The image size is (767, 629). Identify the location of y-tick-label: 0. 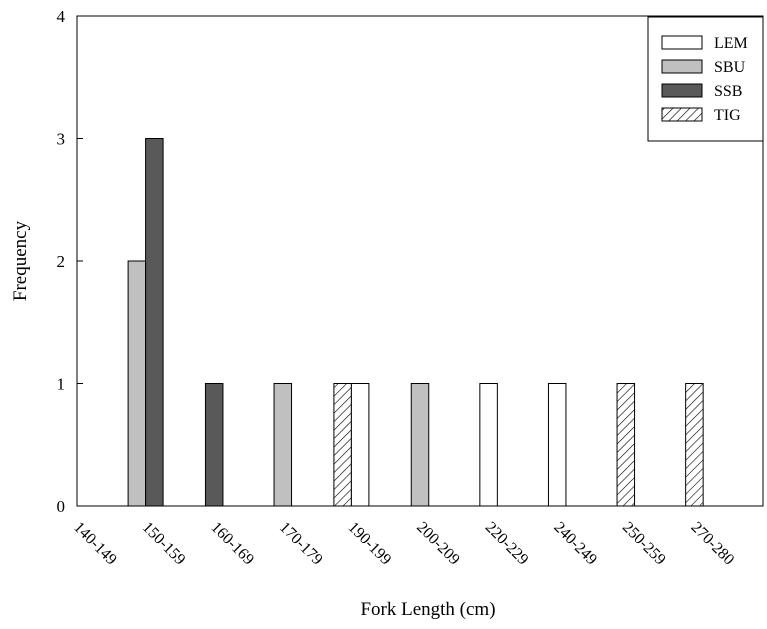
(61, 506).